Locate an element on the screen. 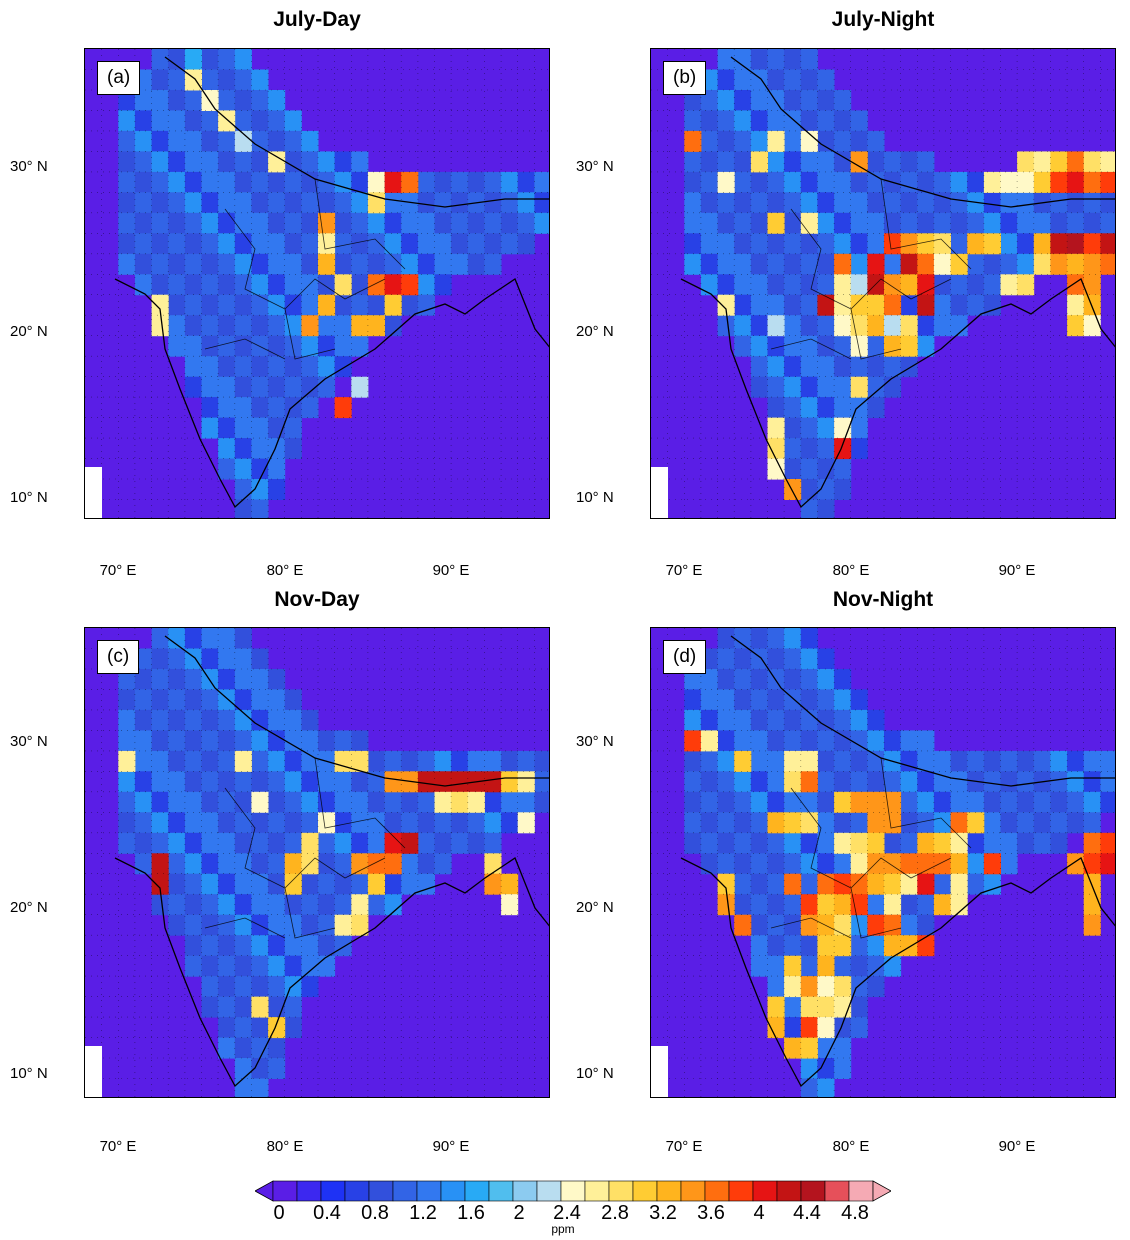 The width and height of the screenshot is (1130, 1240). lon-label: 90° E is located at coordinates (1017, 1146).